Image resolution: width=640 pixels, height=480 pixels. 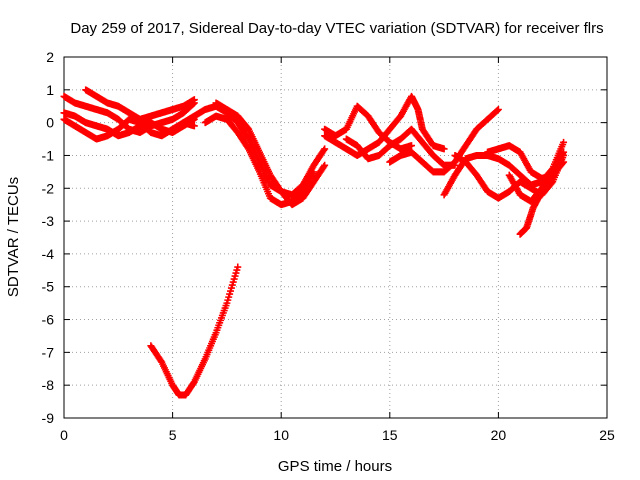 I want to click on x-tick-label: 20, so click(x=499, y=435).